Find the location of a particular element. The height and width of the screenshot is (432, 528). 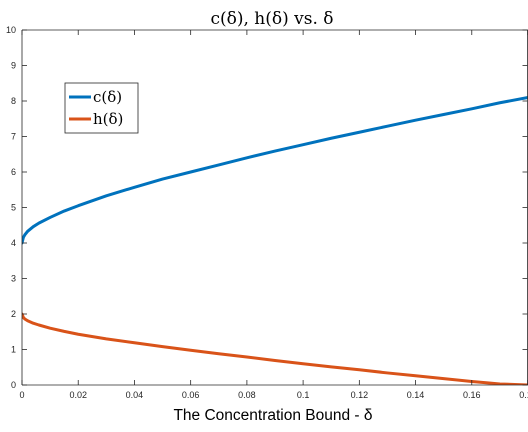

legend-label: h(δ) is located at coordinates (108, 119).